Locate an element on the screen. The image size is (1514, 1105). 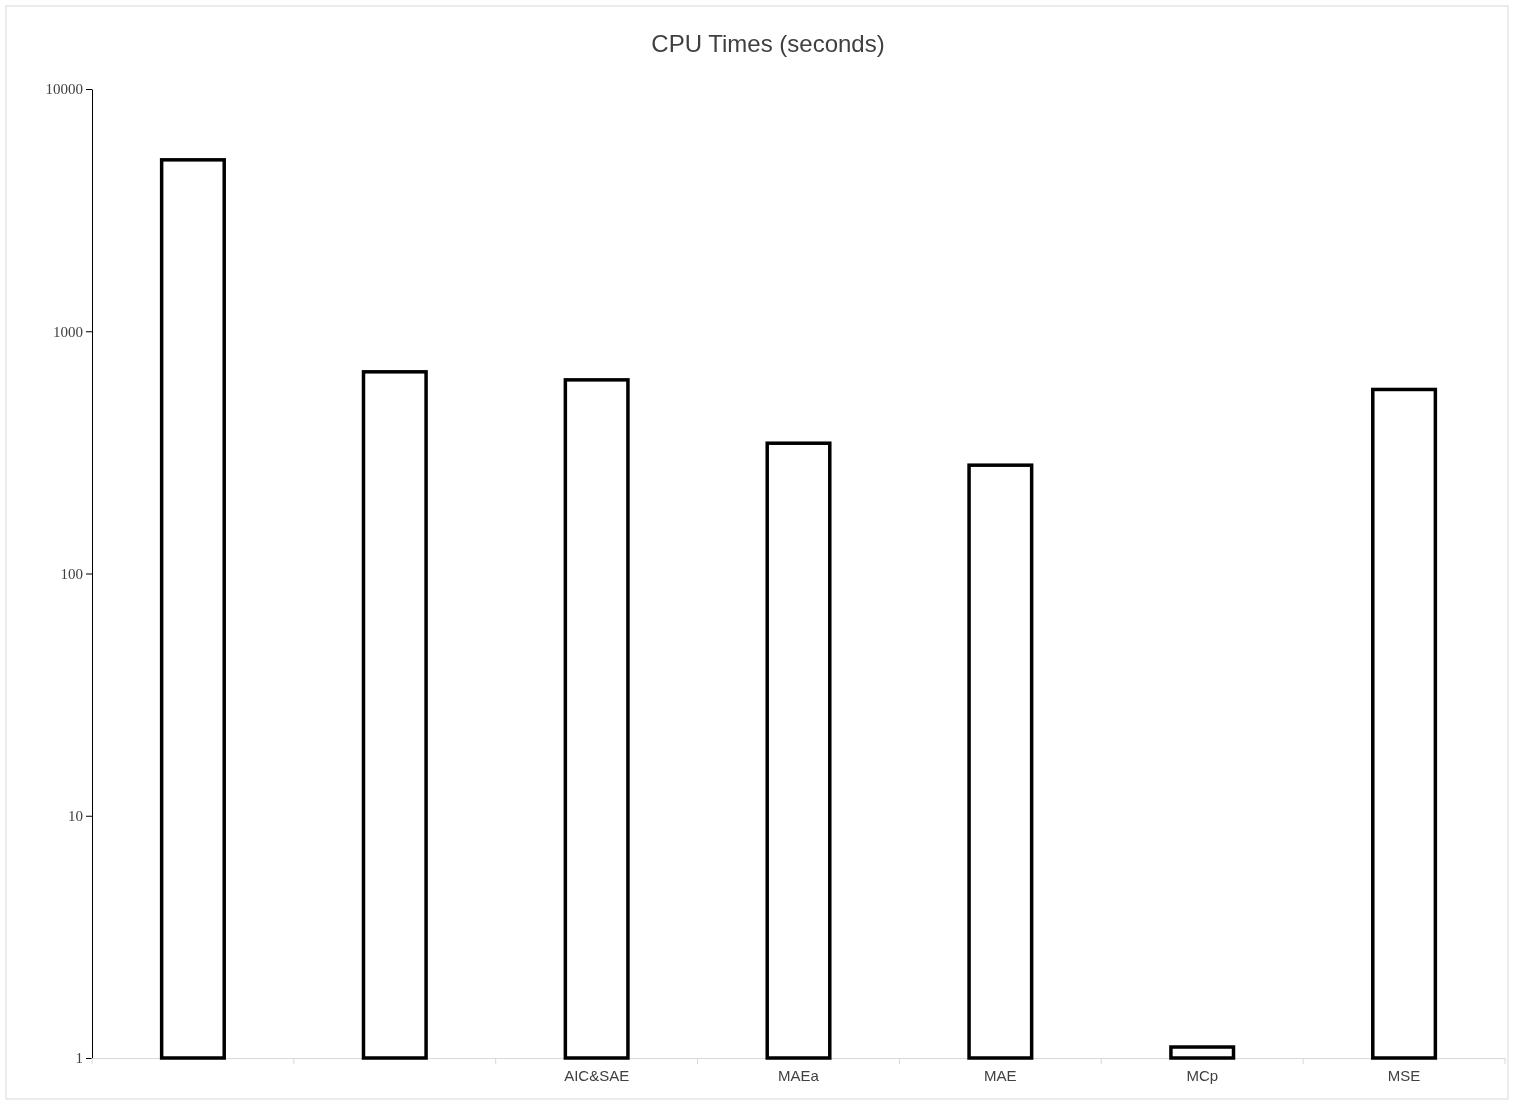
x-tick-label: MCp is located at coordinates (1202, 1075).